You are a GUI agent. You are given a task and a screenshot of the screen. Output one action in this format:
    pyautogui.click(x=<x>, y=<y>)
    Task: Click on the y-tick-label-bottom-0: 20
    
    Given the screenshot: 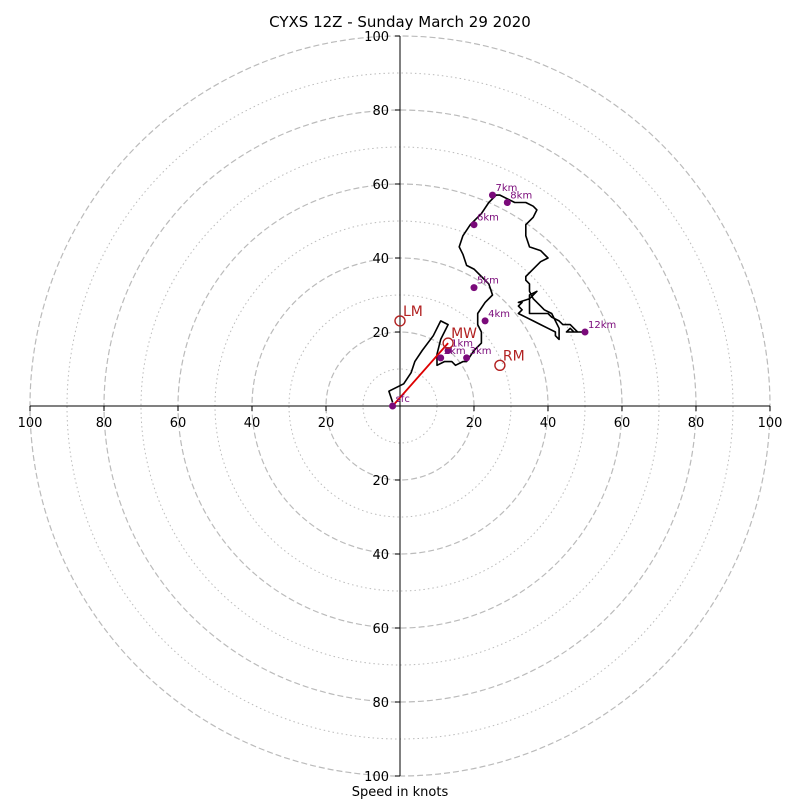 What is the action you would take?
    pyautogui.click(x=380, y=481)
    